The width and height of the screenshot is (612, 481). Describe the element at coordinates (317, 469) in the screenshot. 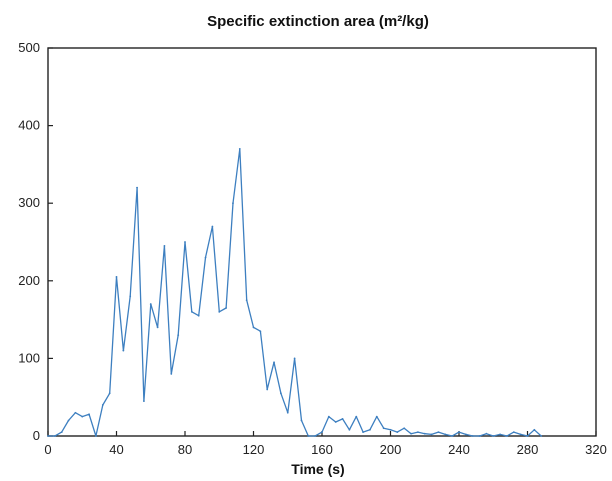

I see `x-axis-label: Time (s)` at that location.